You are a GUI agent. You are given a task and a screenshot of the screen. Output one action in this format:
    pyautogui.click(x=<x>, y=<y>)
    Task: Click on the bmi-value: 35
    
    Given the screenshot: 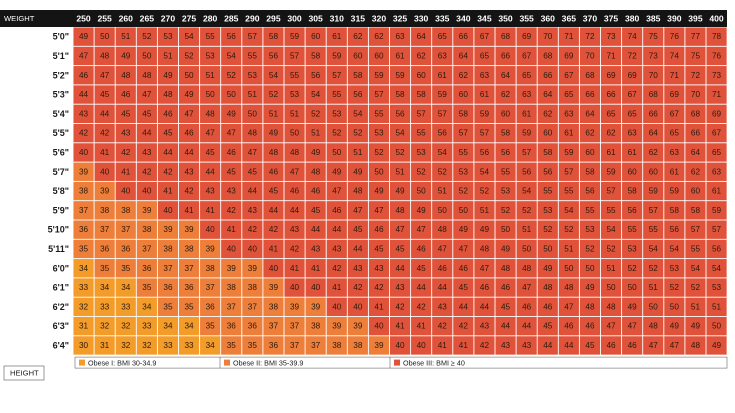 What is the action you would take?
    pyautogui.click(x=84, y=248)
    